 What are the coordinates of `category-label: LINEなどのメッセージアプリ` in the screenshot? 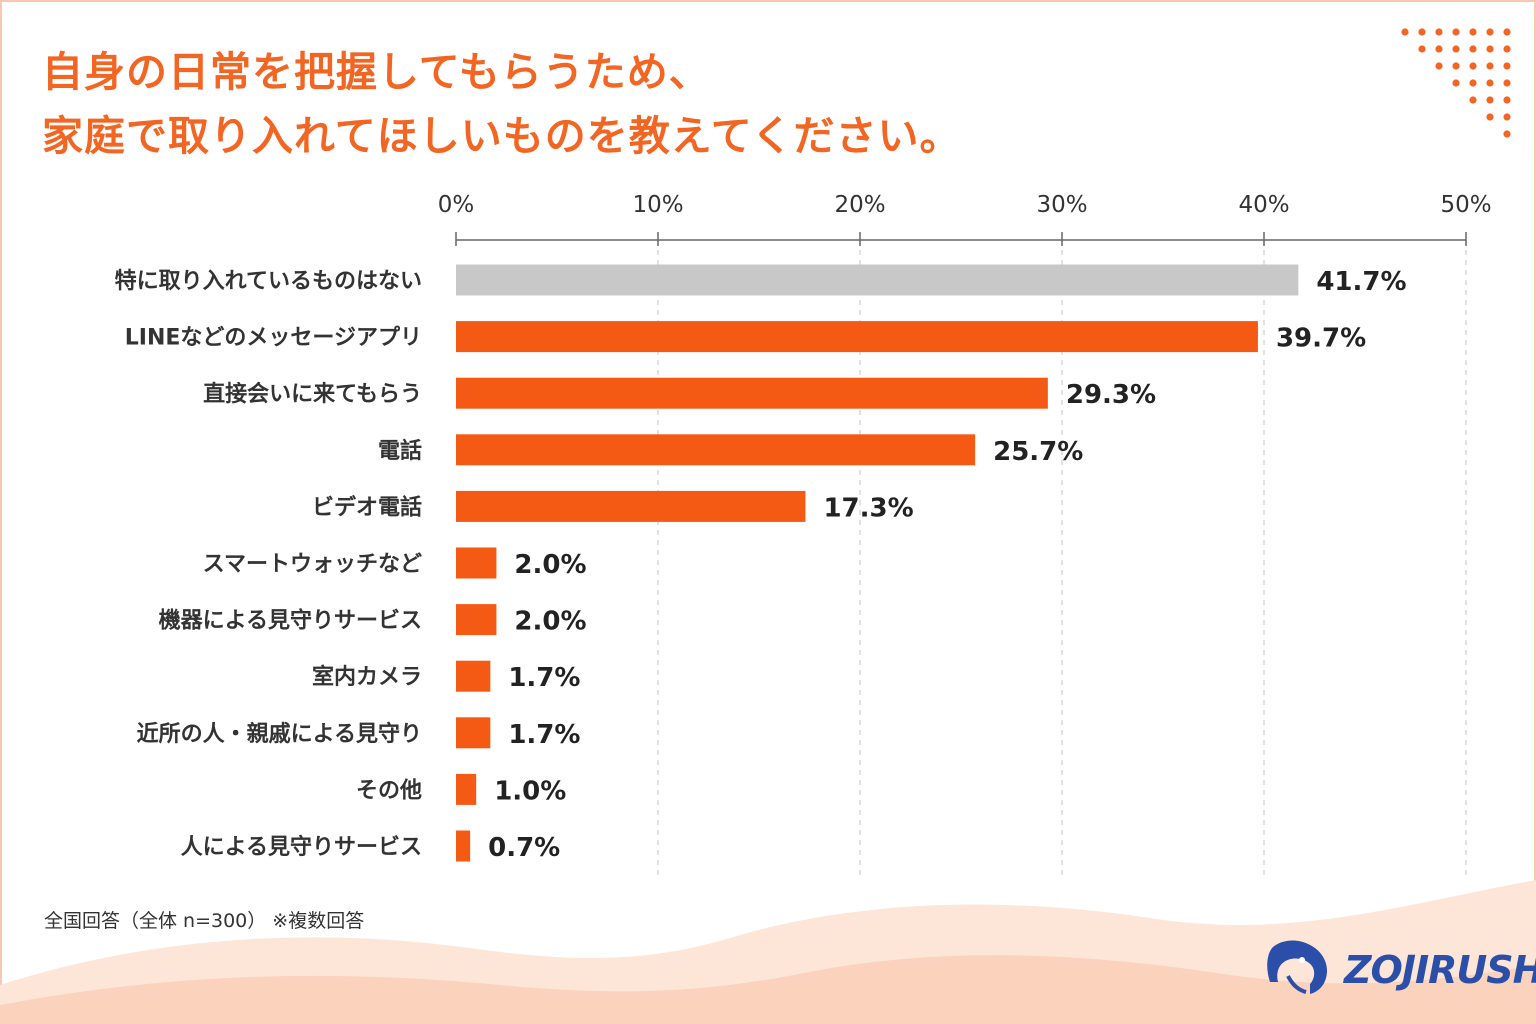 It's located at (273, 338).